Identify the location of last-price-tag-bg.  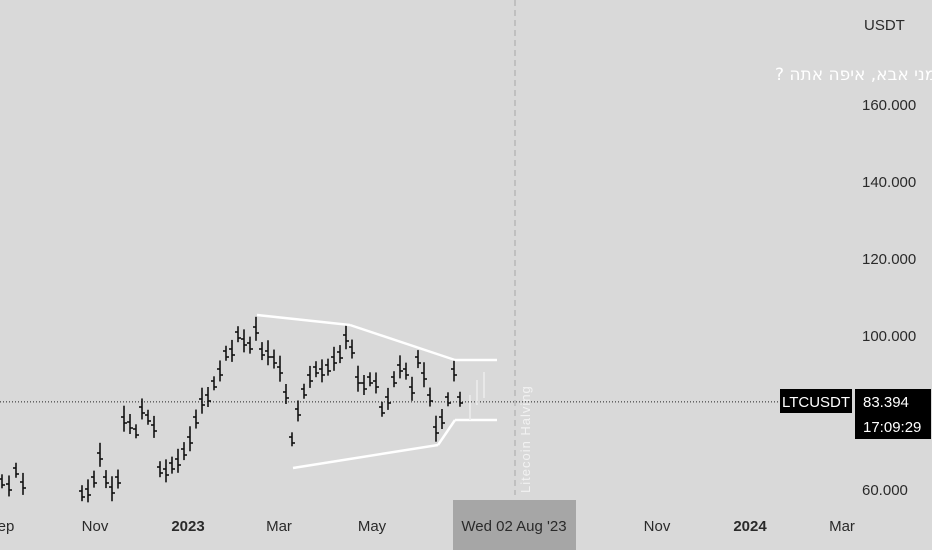
(893, 414).